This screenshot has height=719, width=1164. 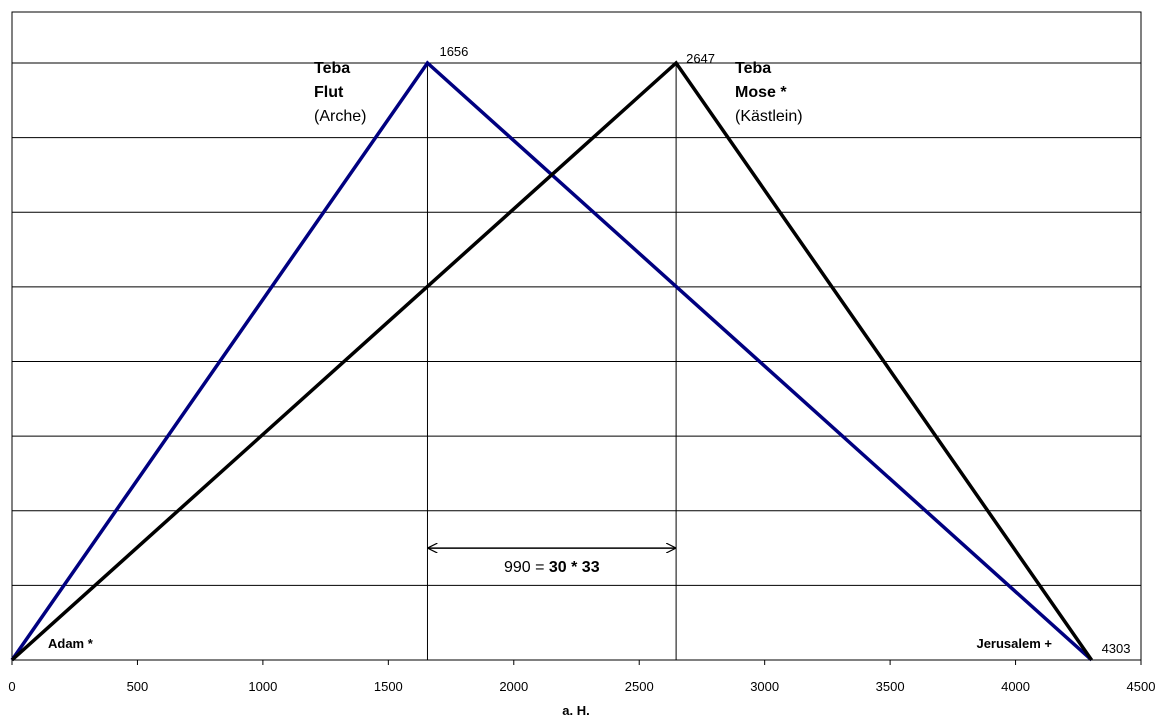 What do you see at coordinates (574, 567) in the screenshot?
I see `span-bold: 30 * 33` at bounding box center [574, 567].